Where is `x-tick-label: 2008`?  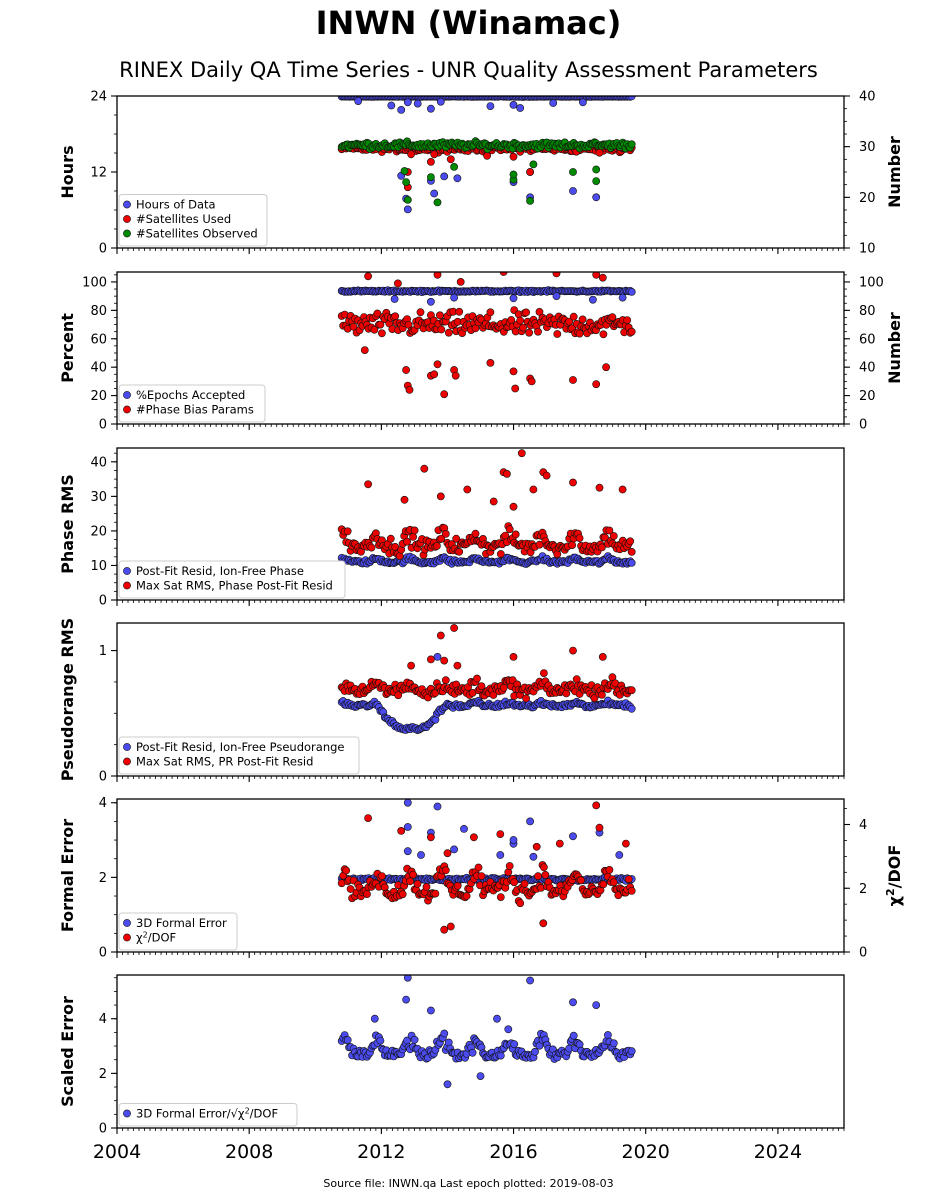 x-tick-label: 2008 is located at coordinates (249, 1152).